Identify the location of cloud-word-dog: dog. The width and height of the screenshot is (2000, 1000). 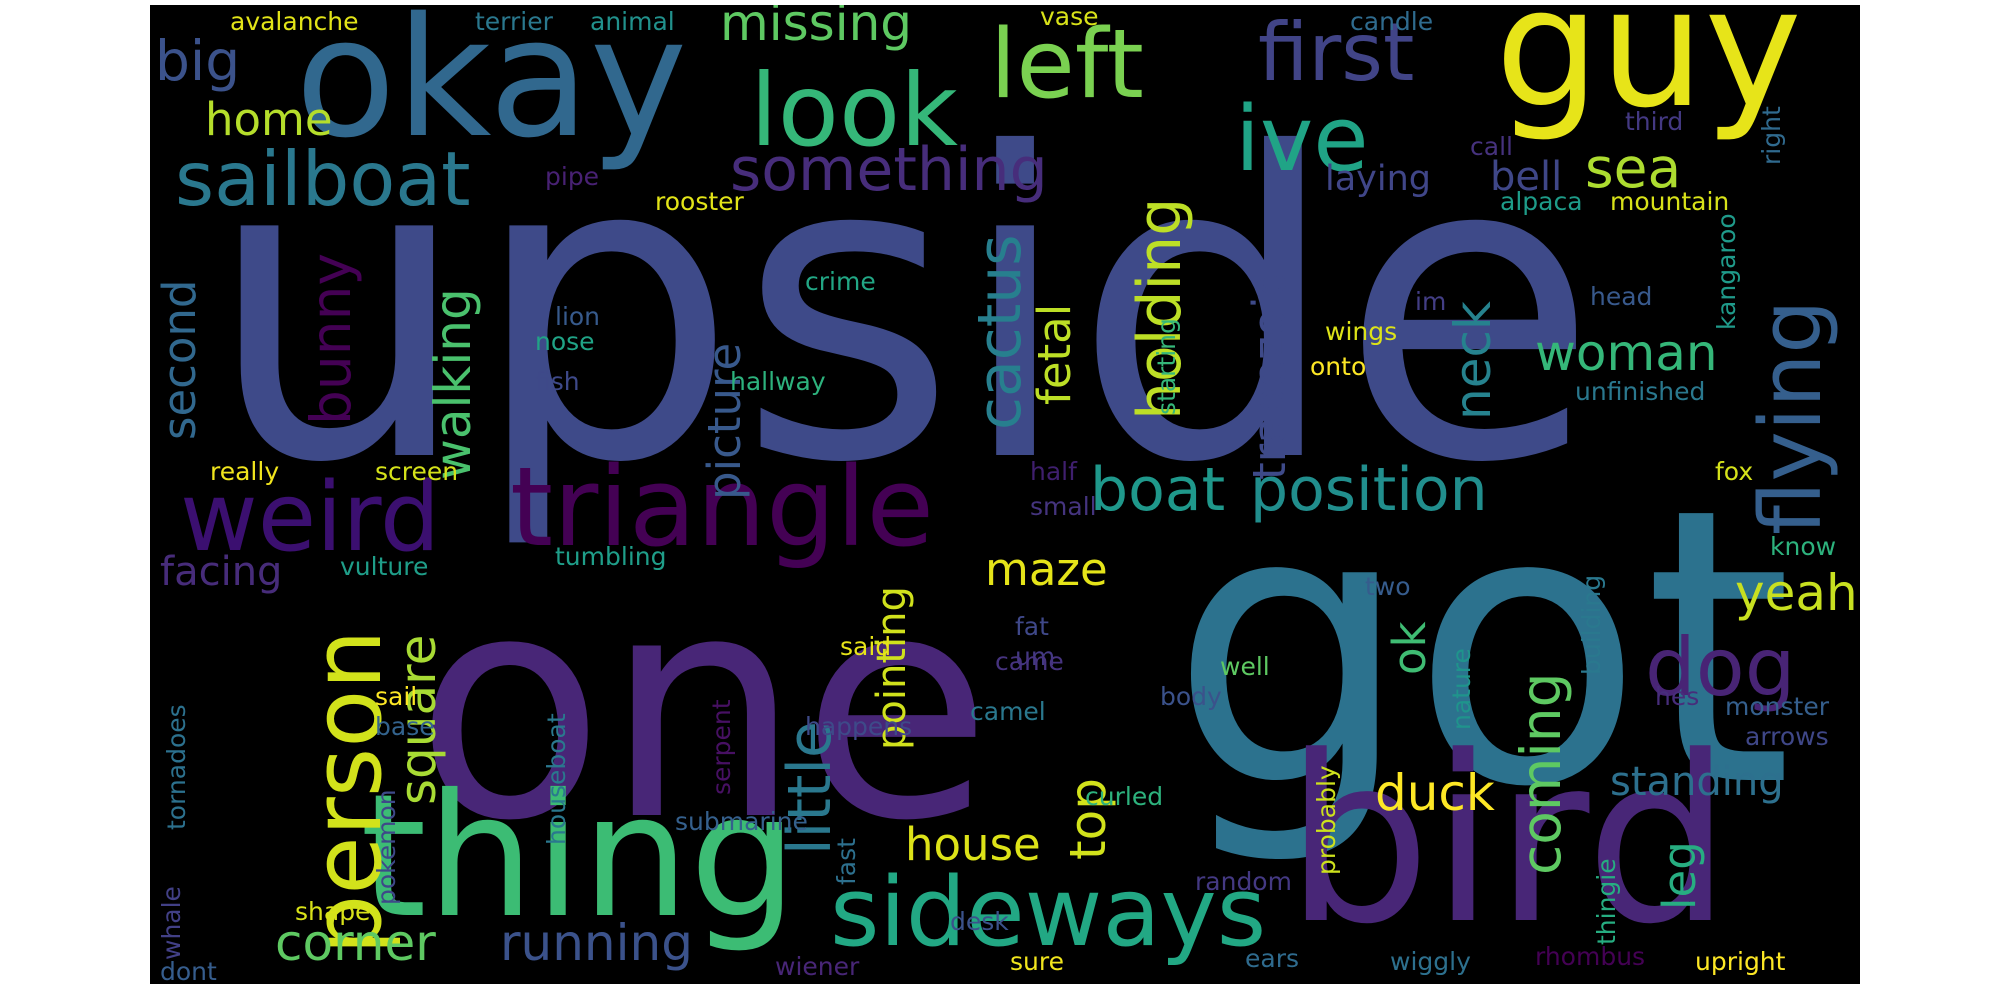
(1720, 667).